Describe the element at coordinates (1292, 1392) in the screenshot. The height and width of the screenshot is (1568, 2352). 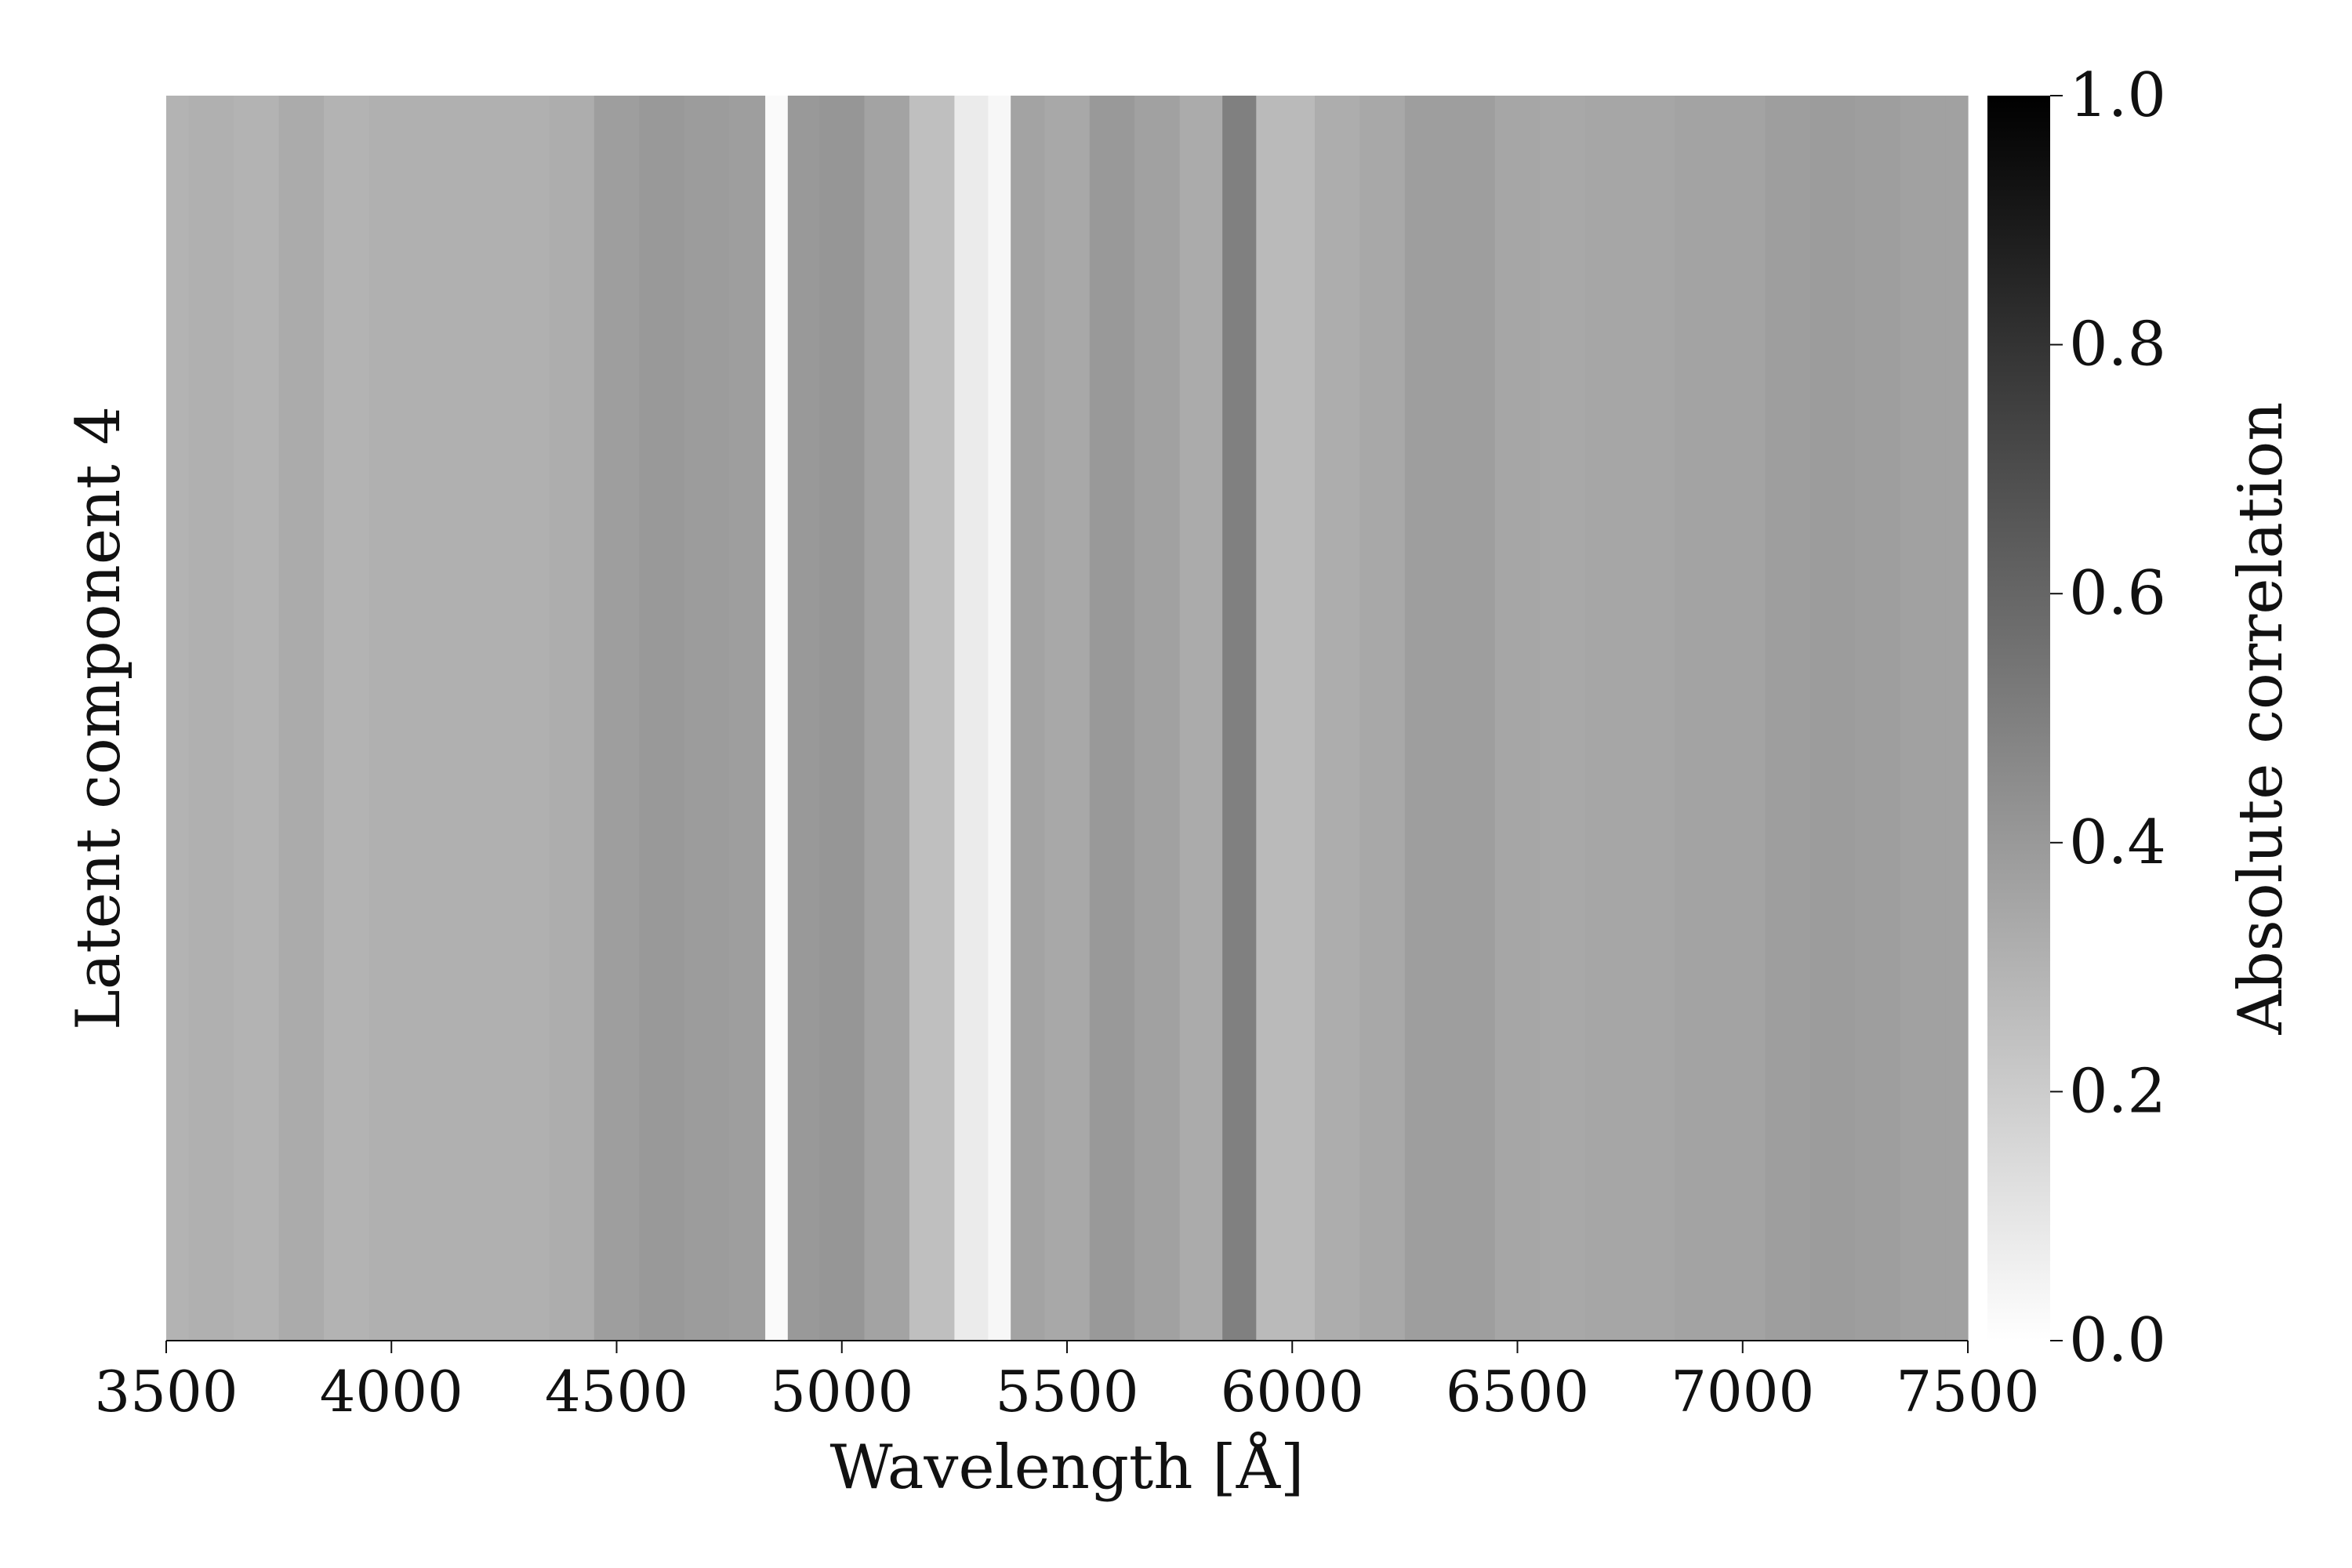
I see `x-tick-label: 6000` at that location.